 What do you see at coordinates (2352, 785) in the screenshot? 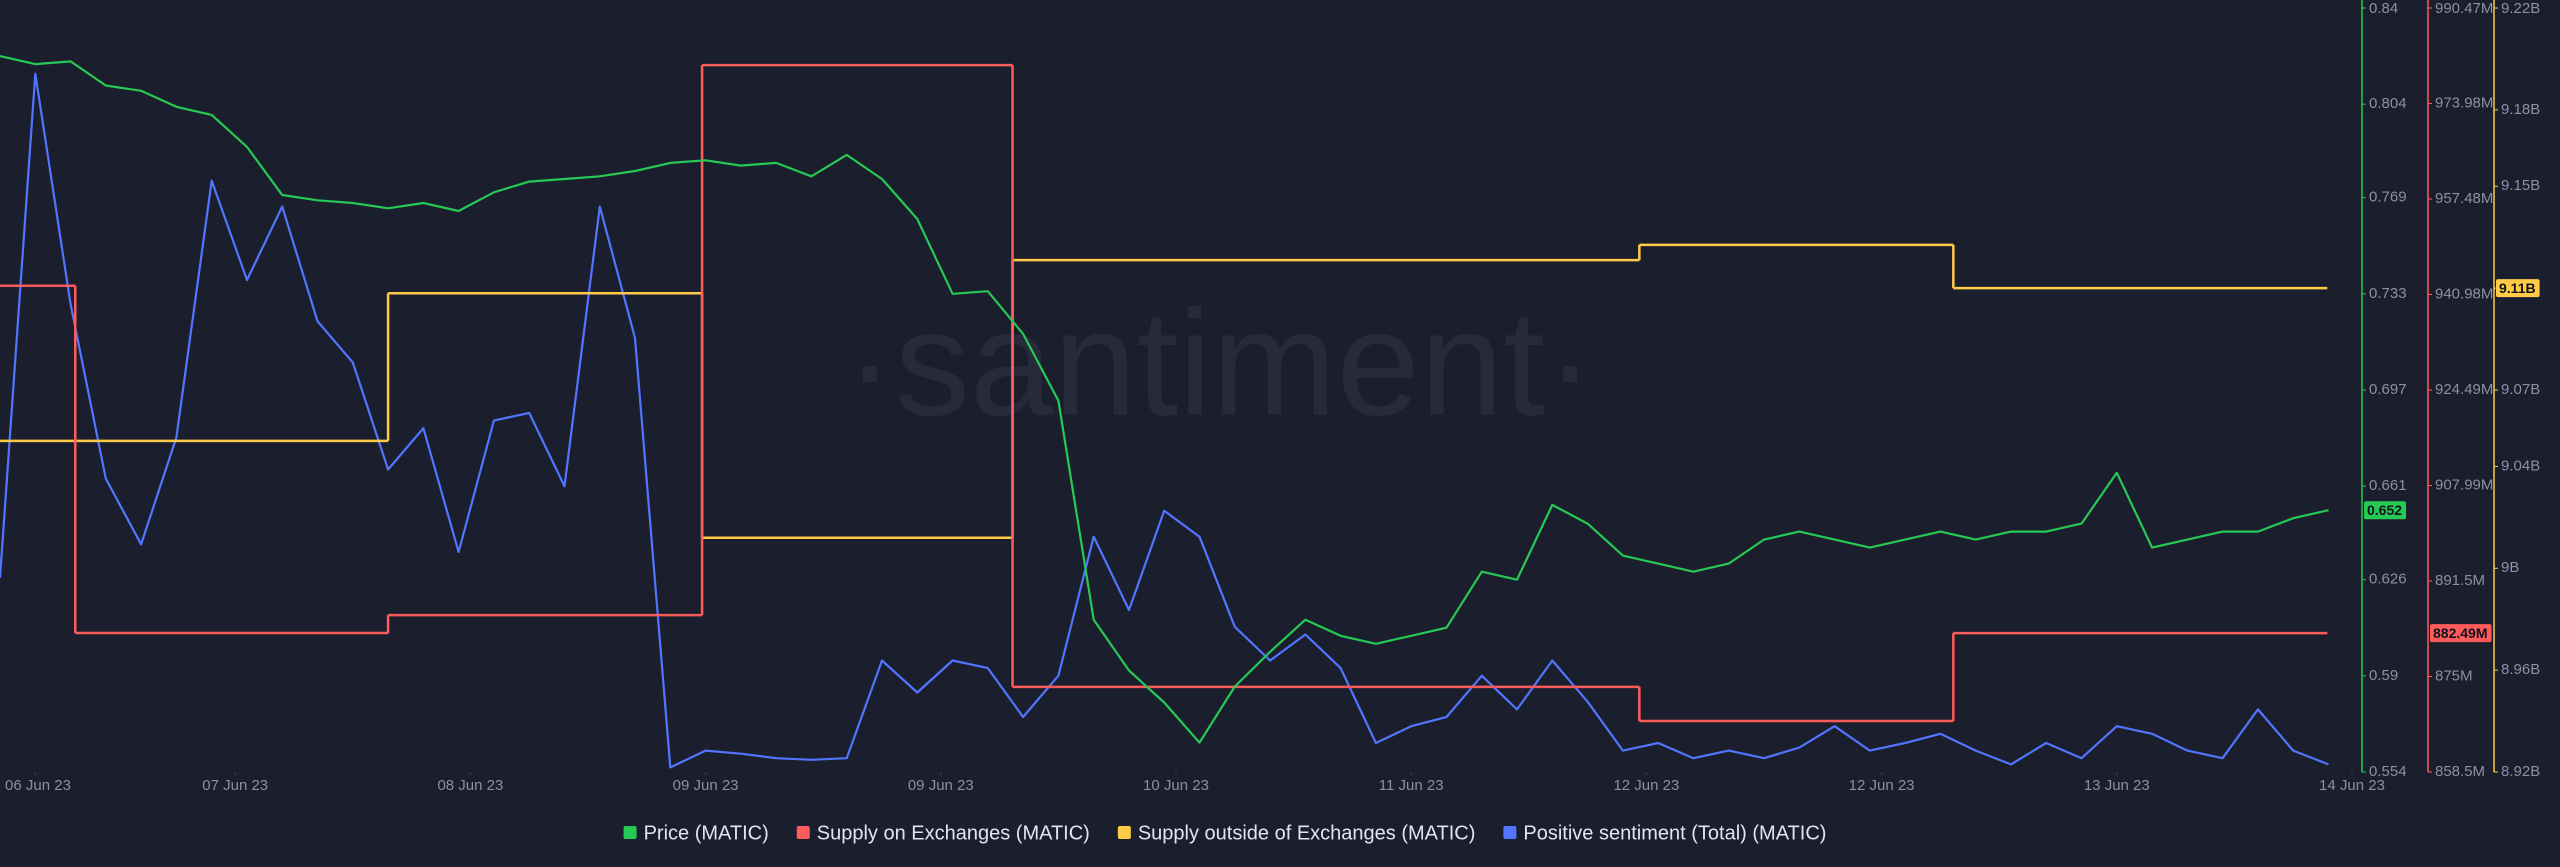
I see `x-tick-label: 14 Jun 23` at bounding box center [2352, 785].